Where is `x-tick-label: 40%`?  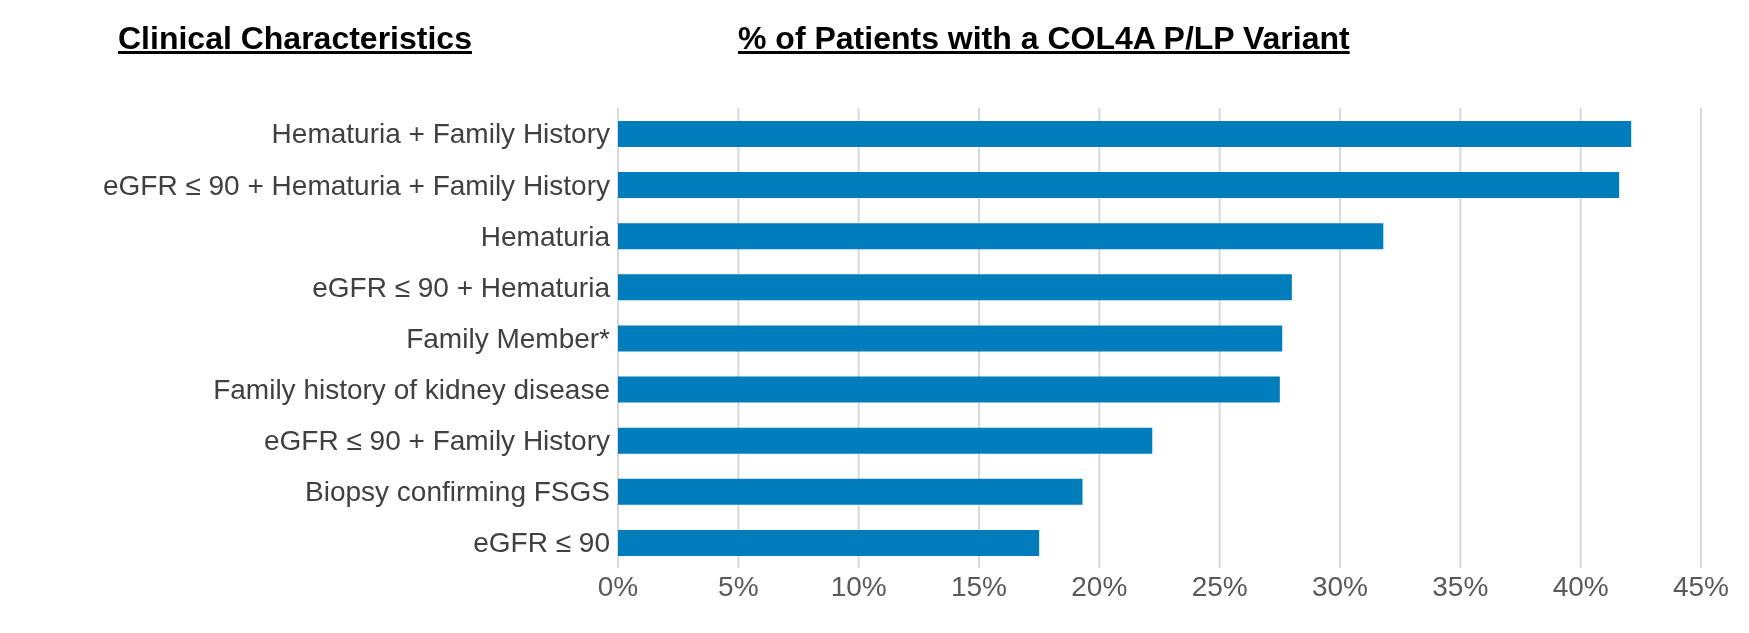
x-tick-label: 40% is located at coordinates (1580, 586).